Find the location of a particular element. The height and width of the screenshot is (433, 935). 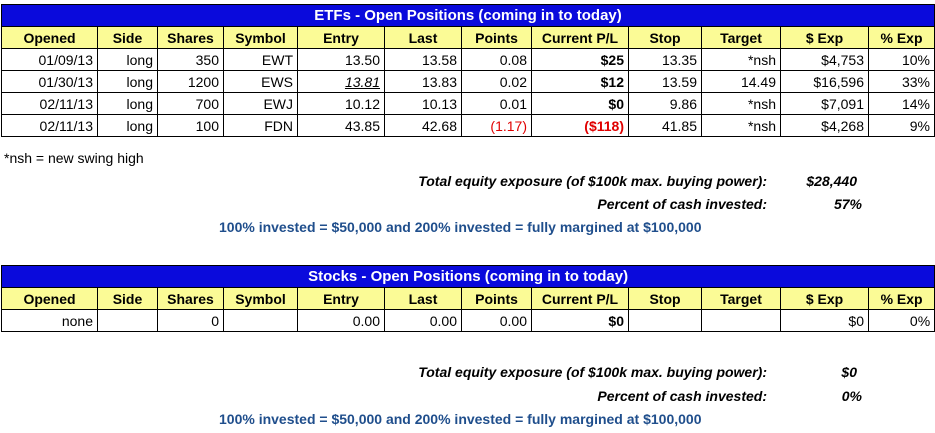

cell-target: 14.49 is located at coordinates (741, 81).